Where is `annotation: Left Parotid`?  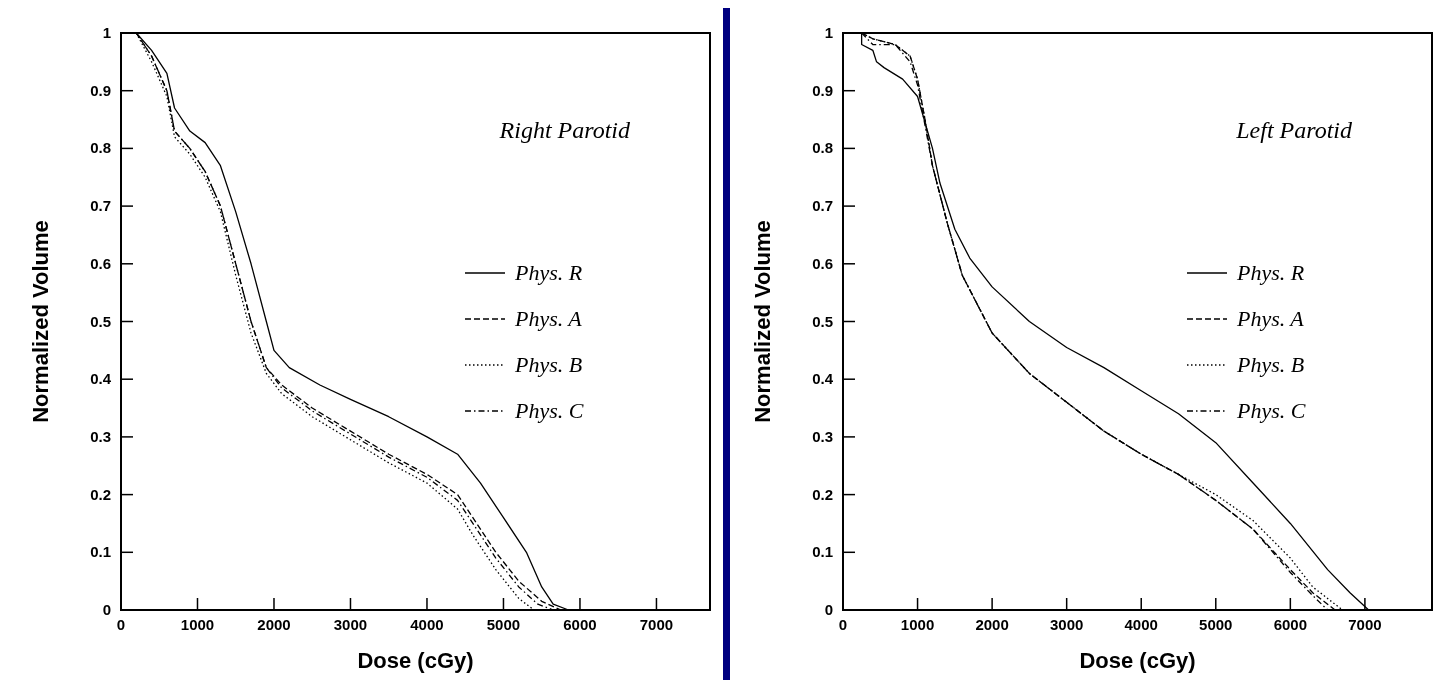 annotation: Left Parotid is located at coordinates (1294, 130).